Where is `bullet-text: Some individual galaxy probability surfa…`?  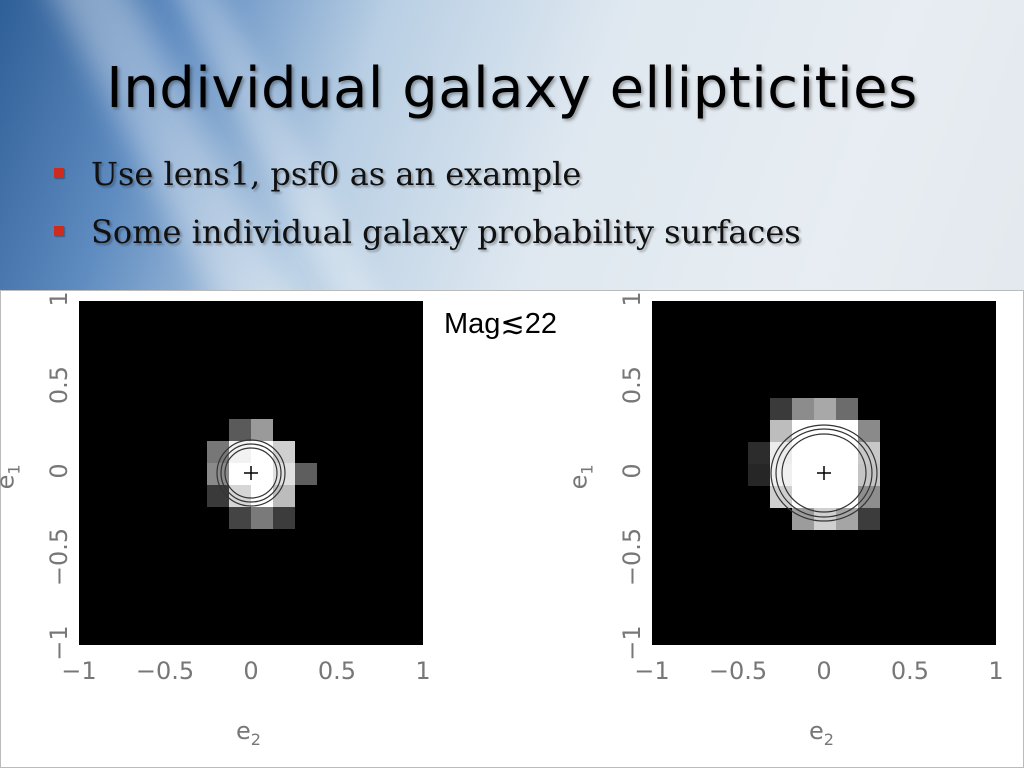 bullet-text: Some individual galaxy probability surfa… is located at coordinates (446, 232).